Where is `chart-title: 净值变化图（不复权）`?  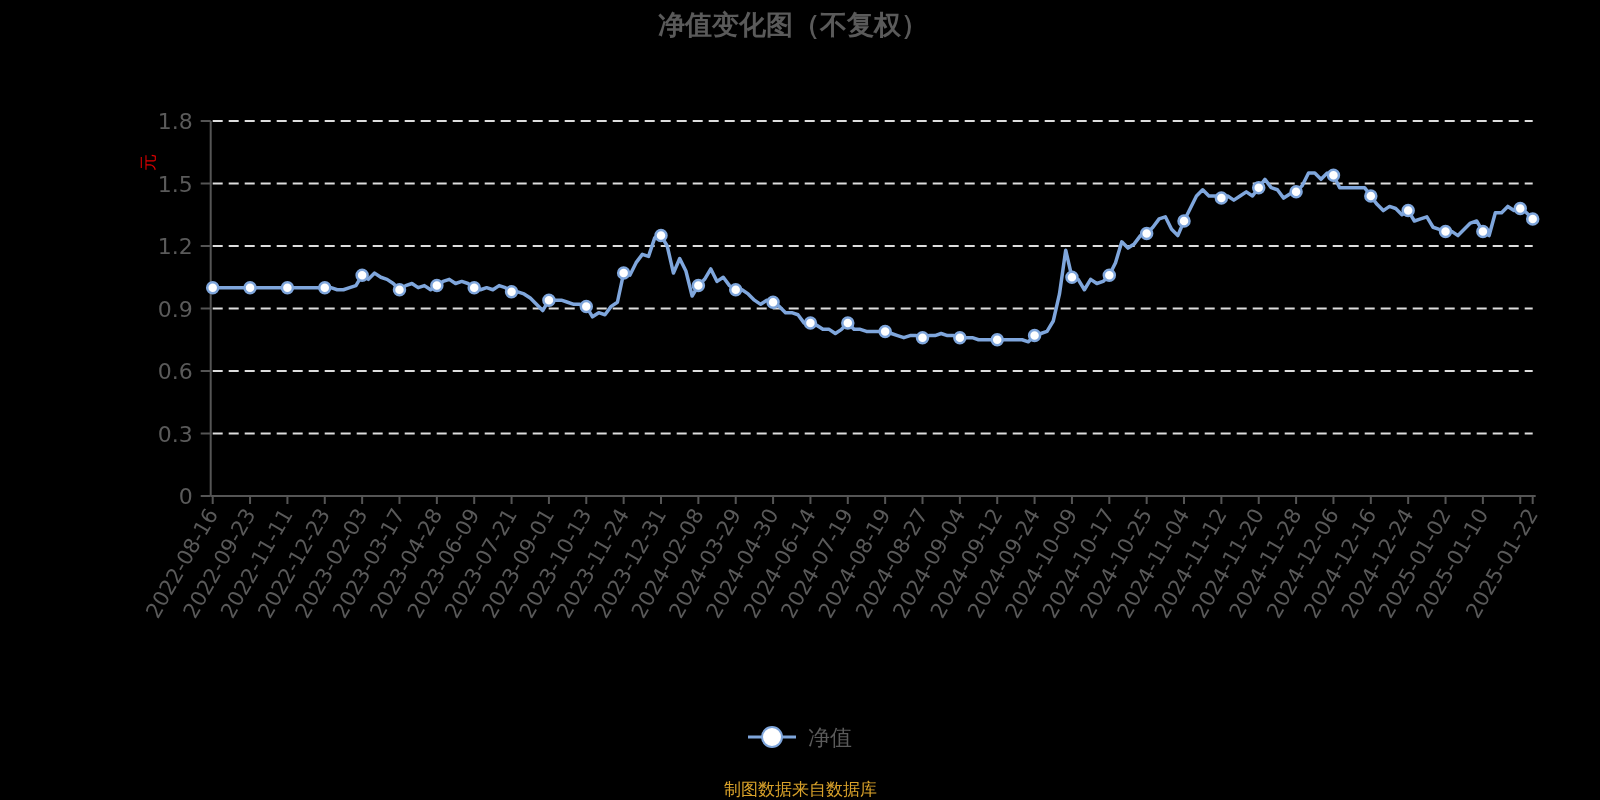
chart-title: 净值变化图（不复权） is located at coordinates (793, 24).